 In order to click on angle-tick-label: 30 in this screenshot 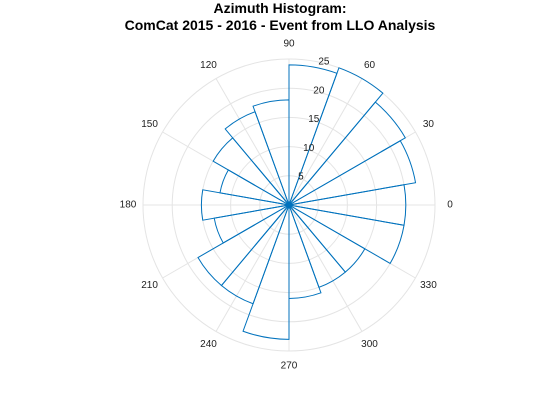, I will do `click(429, 124)`.